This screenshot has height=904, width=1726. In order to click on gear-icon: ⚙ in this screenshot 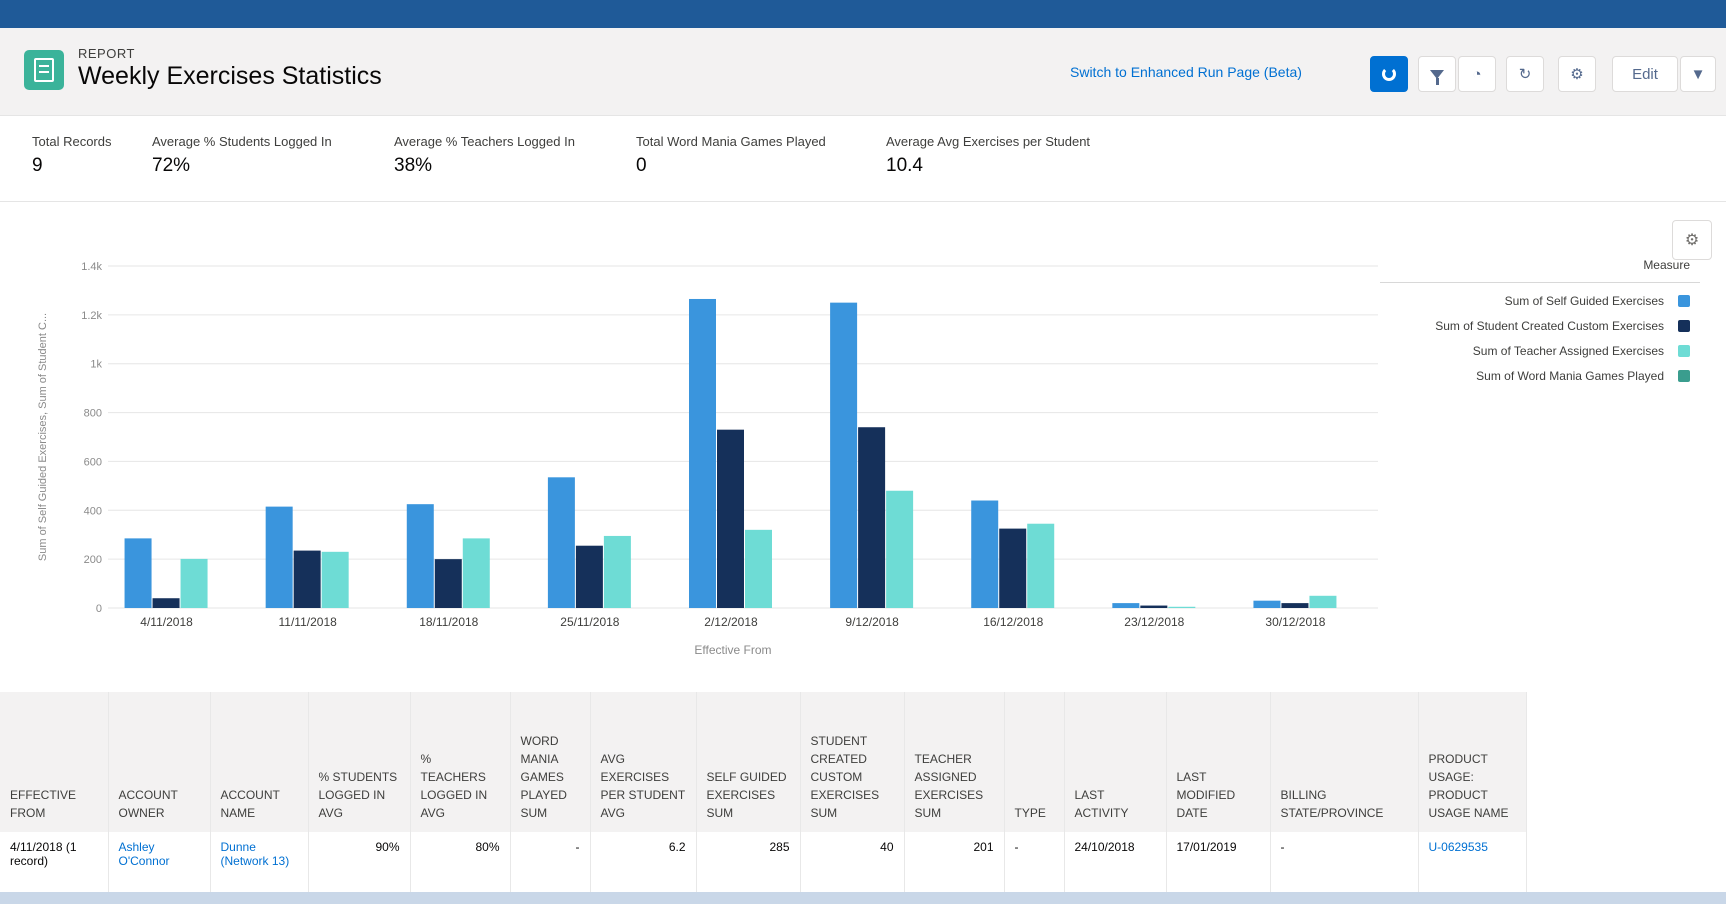, I will do `click(1577, 74)`.